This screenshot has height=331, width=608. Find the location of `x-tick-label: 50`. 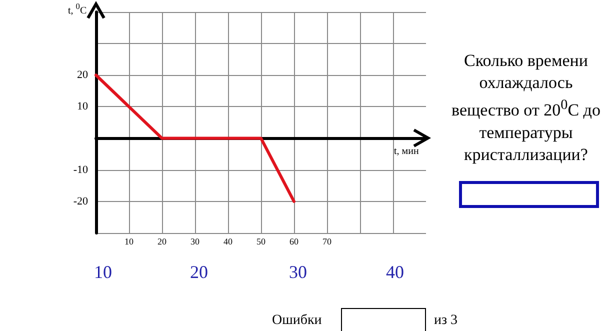

x-tick-label: 50 is located at coordinates (261, 241).